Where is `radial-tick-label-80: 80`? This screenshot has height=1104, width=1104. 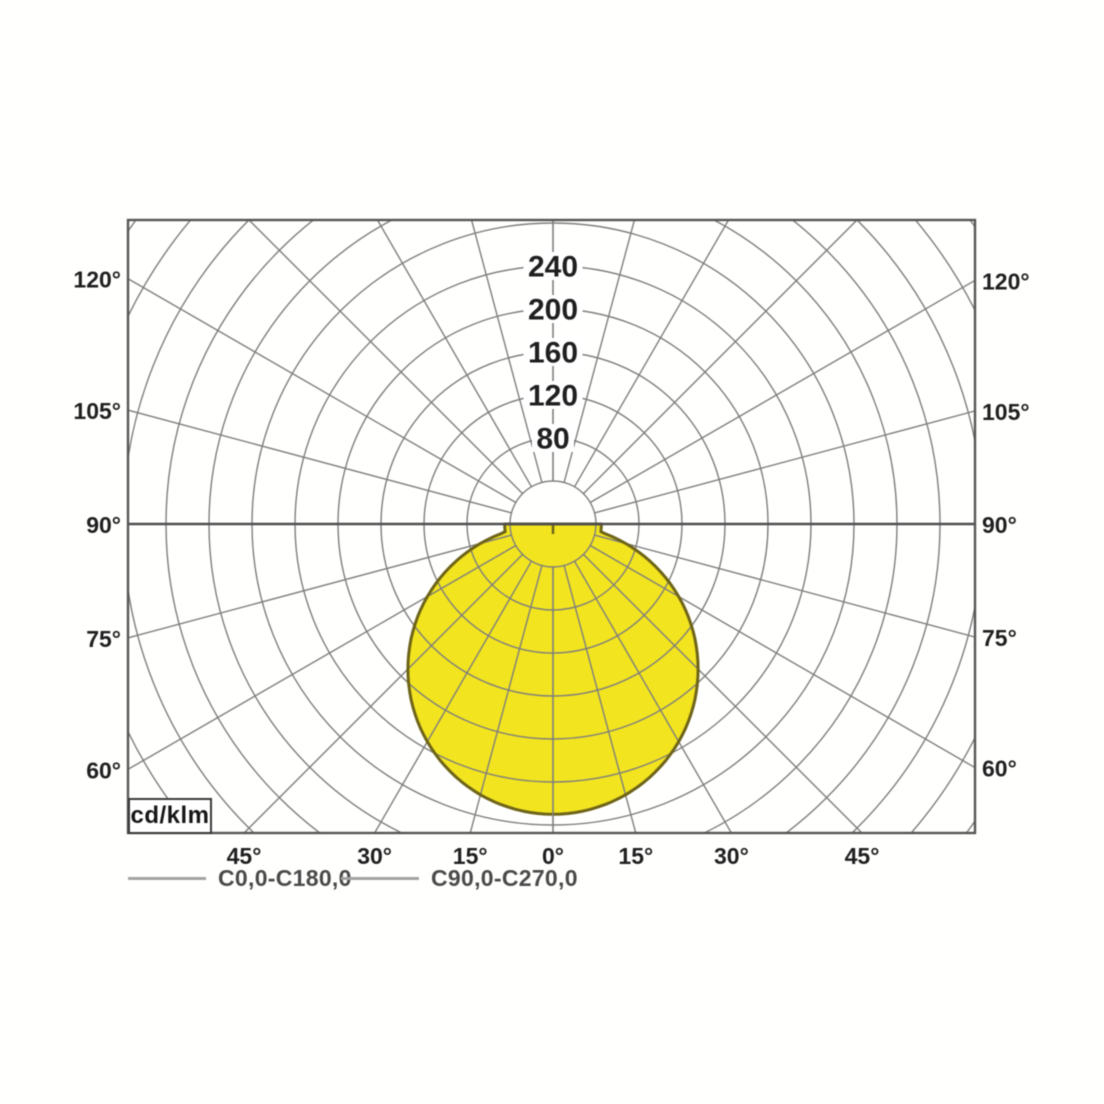
radial-tick-label-80: 80 is located at coordinates (552, 439).